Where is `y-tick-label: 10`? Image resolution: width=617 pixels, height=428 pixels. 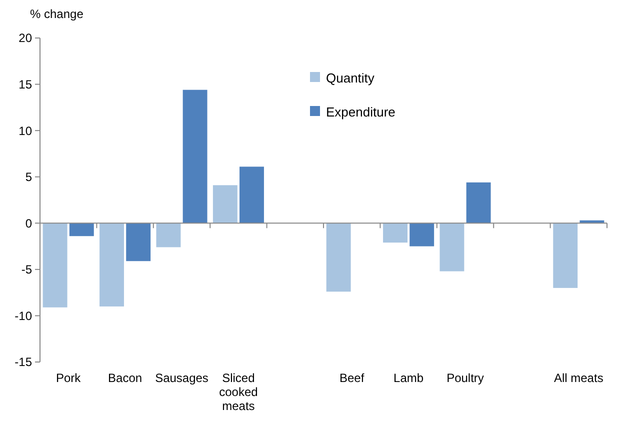
y-tick-label: 10 is located at coordinates (25, 131).